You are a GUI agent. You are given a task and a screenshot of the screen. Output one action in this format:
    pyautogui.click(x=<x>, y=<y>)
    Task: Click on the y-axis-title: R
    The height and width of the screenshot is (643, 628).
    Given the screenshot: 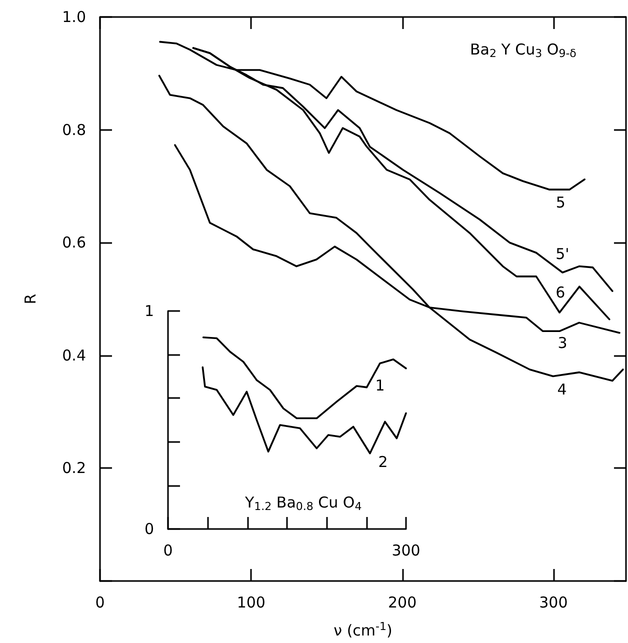 What is the action you would take?
    pyautogui.click(x=31, y=299)
    